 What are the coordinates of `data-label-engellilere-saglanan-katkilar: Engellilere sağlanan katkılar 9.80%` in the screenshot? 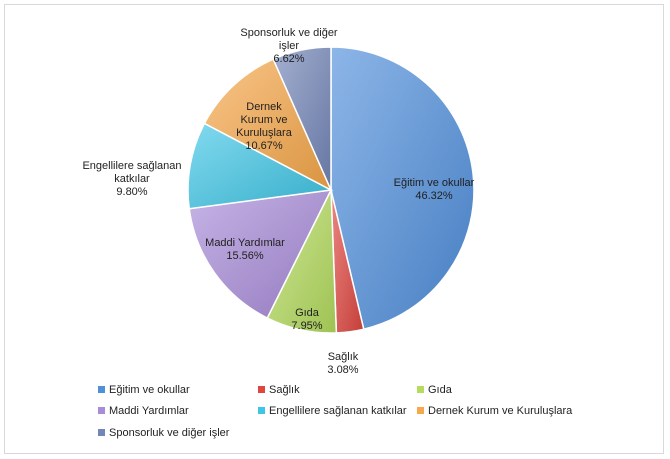 It's located at (131, 179).